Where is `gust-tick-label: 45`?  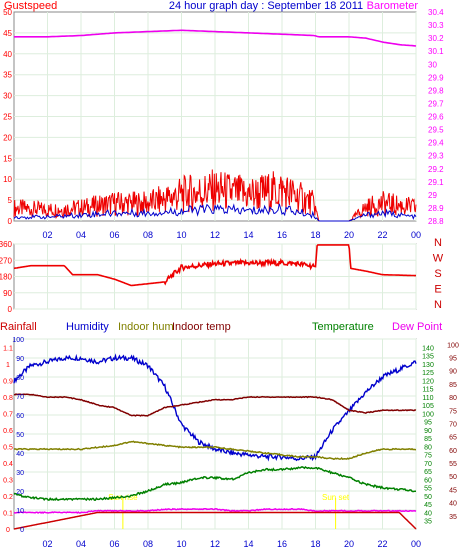 gust-tick-label: 45 is located at coordinates (7, 33).